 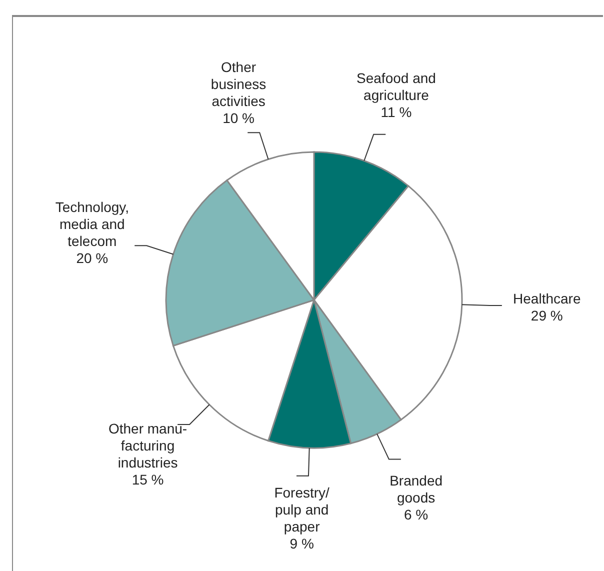 What do you see at coordinates (546, 315) in the screenshot?
I see `data-label: 29 %` at bounding box center [546, 315].